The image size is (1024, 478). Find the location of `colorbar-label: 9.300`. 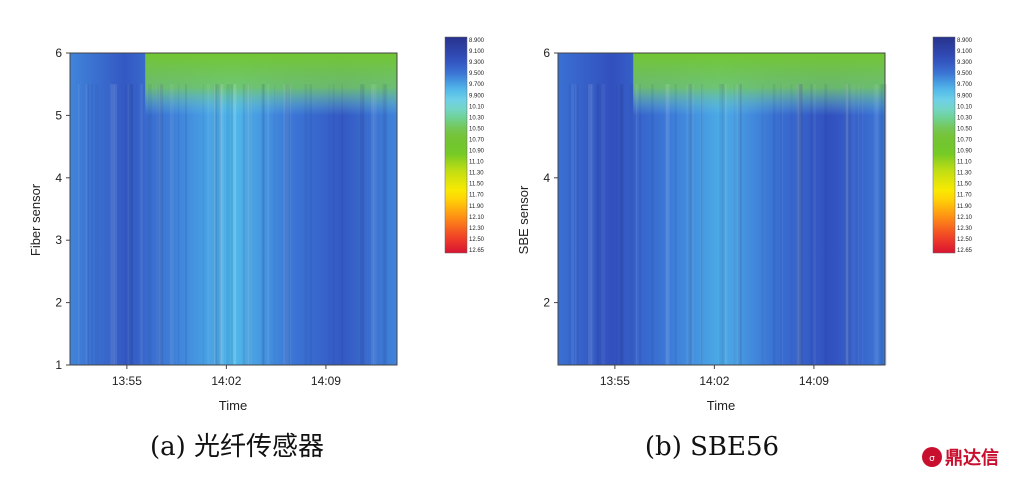

colorbar-label: 9.300 is located at coordinates (965, 63).